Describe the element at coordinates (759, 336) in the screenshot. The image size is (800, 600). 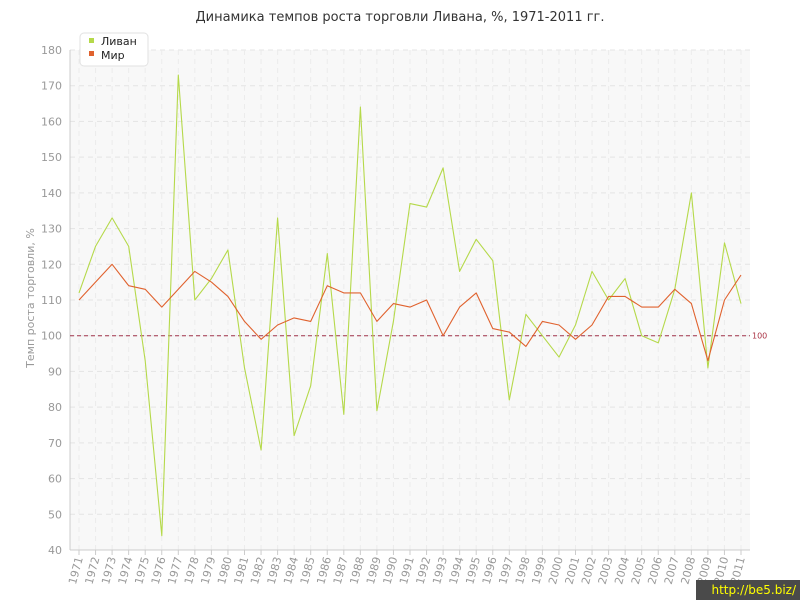
I see `reference-line-label: 100` at that location.